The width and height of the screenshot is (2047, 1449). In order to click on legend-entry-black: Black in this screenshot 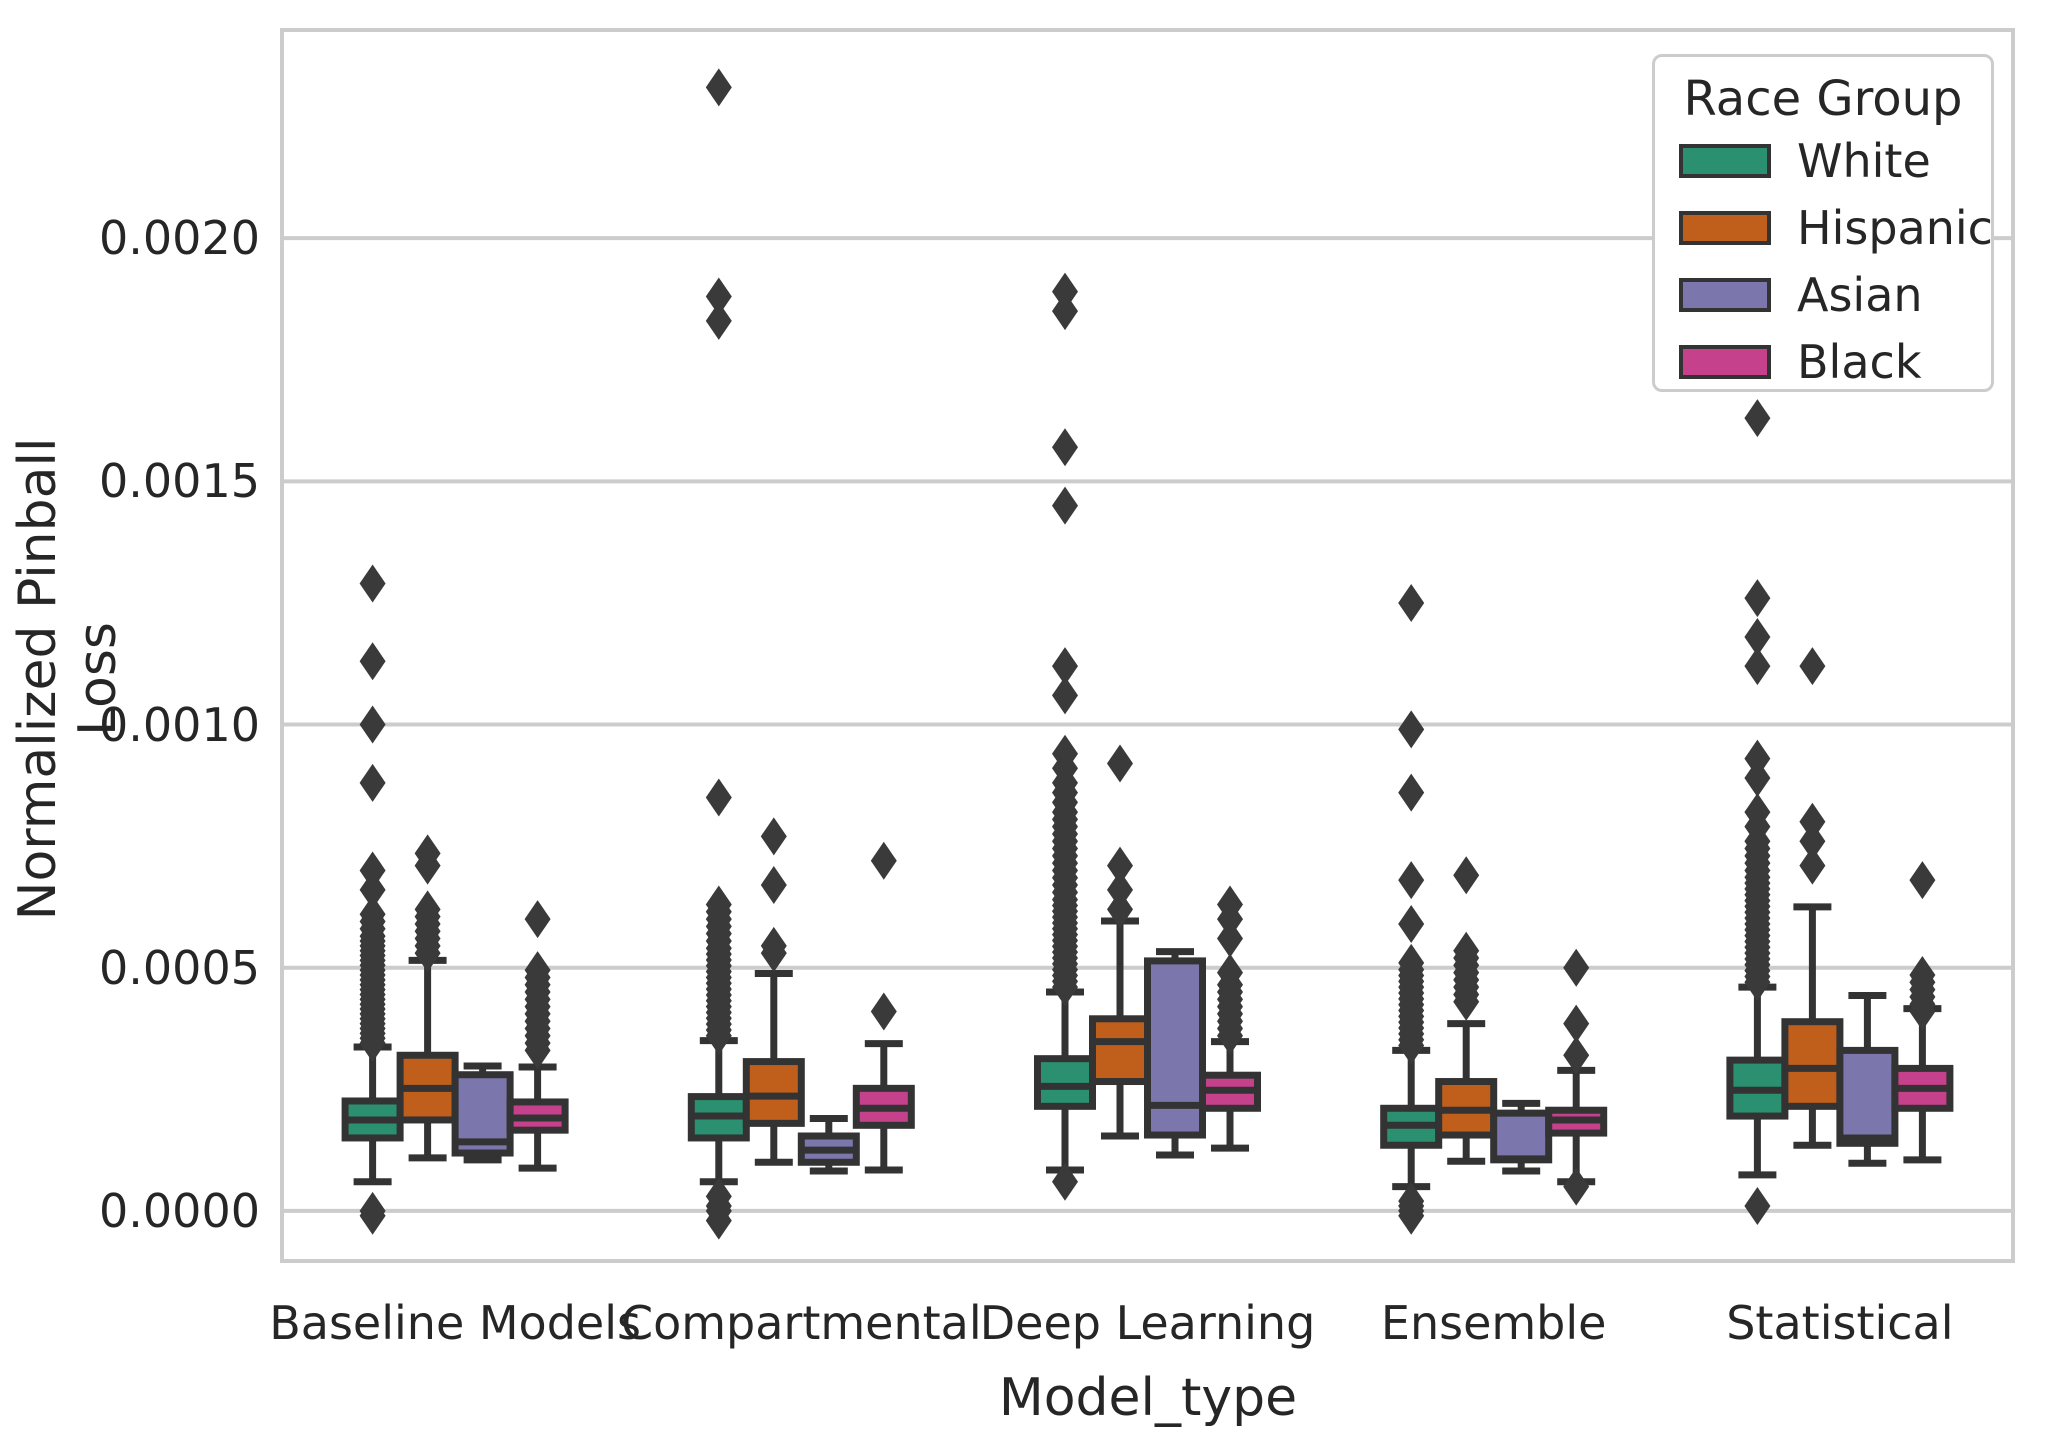, I will do `click(1823, 361)`.